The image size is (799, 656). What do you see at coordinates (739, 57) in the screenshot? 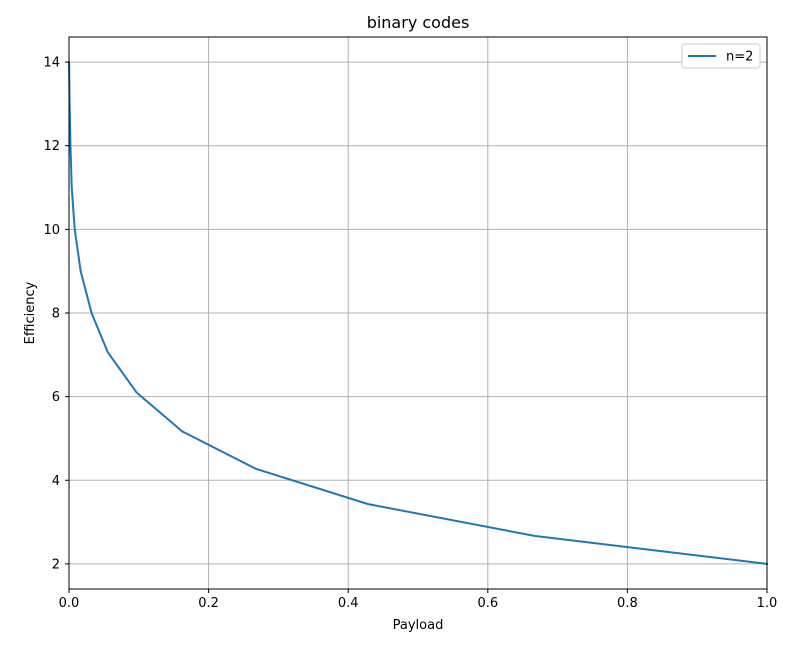
I see `legend-label-n2: n=2` at bounding box center [739, 57].